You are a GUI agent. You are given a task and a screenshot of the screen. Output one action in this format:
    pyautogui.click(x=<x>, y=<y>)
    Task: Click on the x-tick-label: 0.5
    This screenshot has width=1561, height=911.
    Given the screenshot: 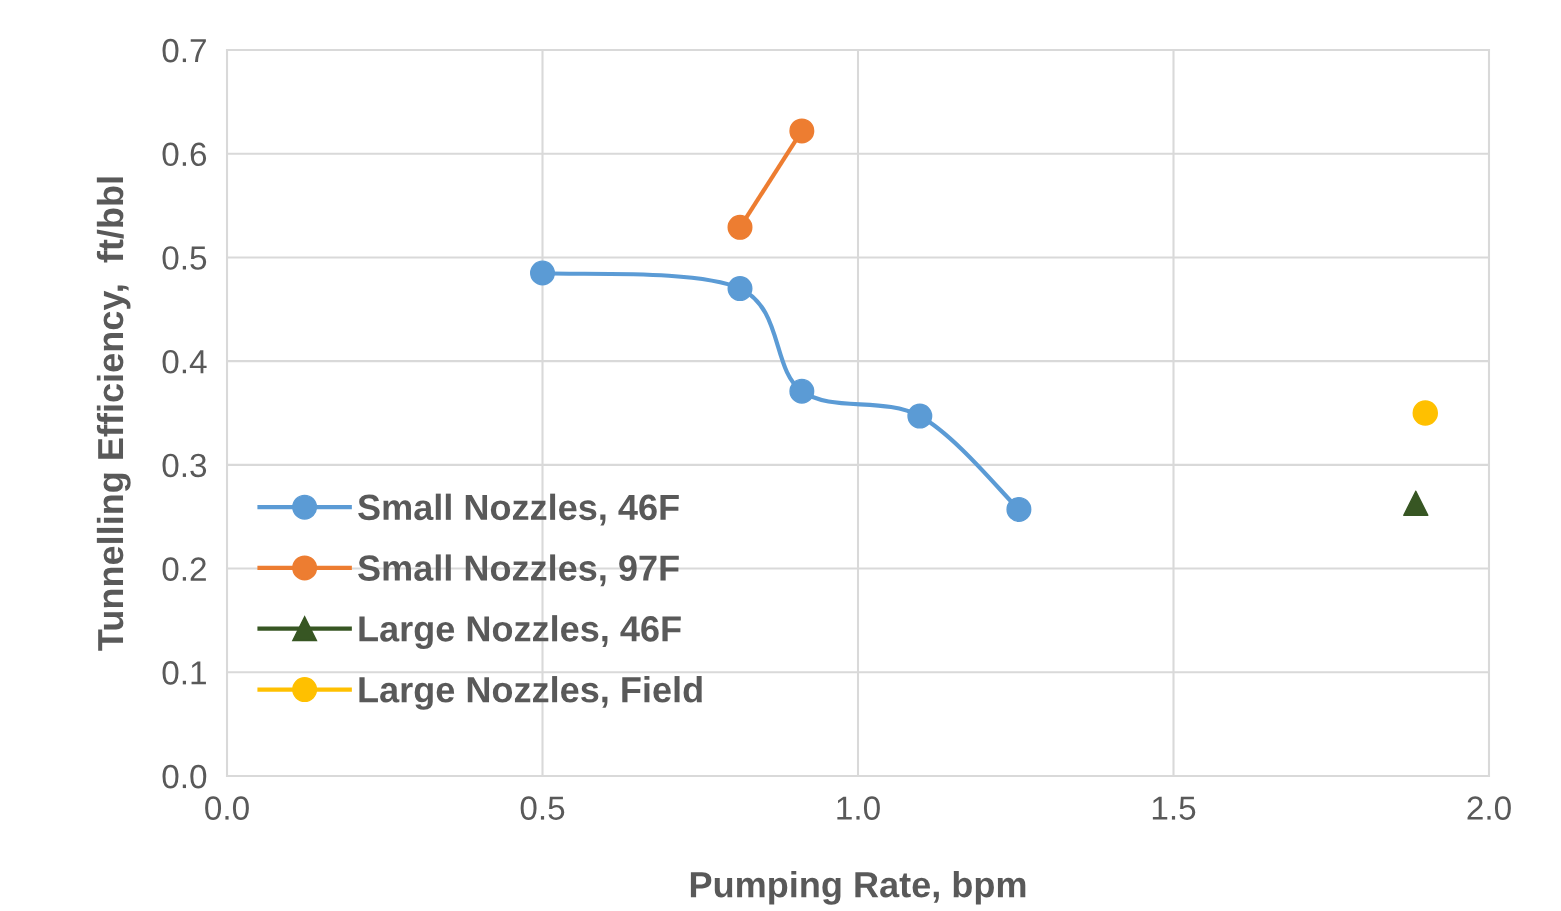 What is the action you would take?
    pyautogui.click(x=542, y=808)
    